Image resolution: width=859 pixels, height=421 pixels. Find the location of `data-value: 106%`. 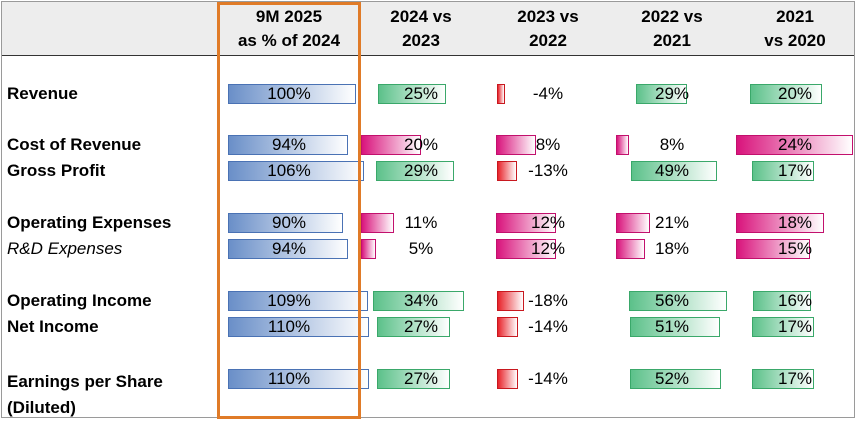

data-value: 106% is located at coordinates (289, 170).